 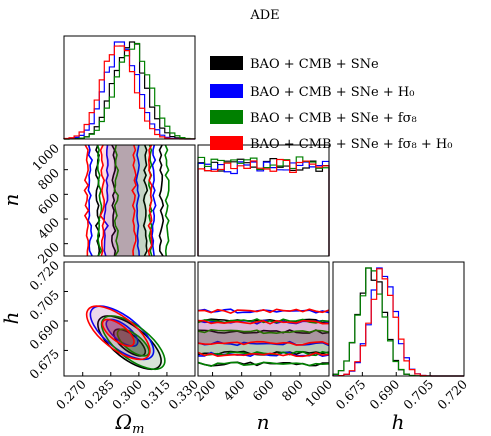 What do you see at coordinates (263, 422) in the screenshot?
I see `x-axis-title-n: n` at bounding box center [263, 422].